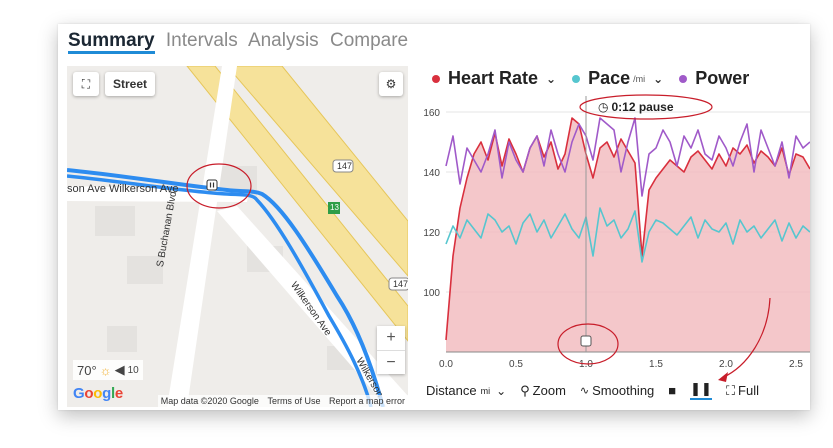  I want to click on fullscreen-map-button: ⛶, so click(86, 84).